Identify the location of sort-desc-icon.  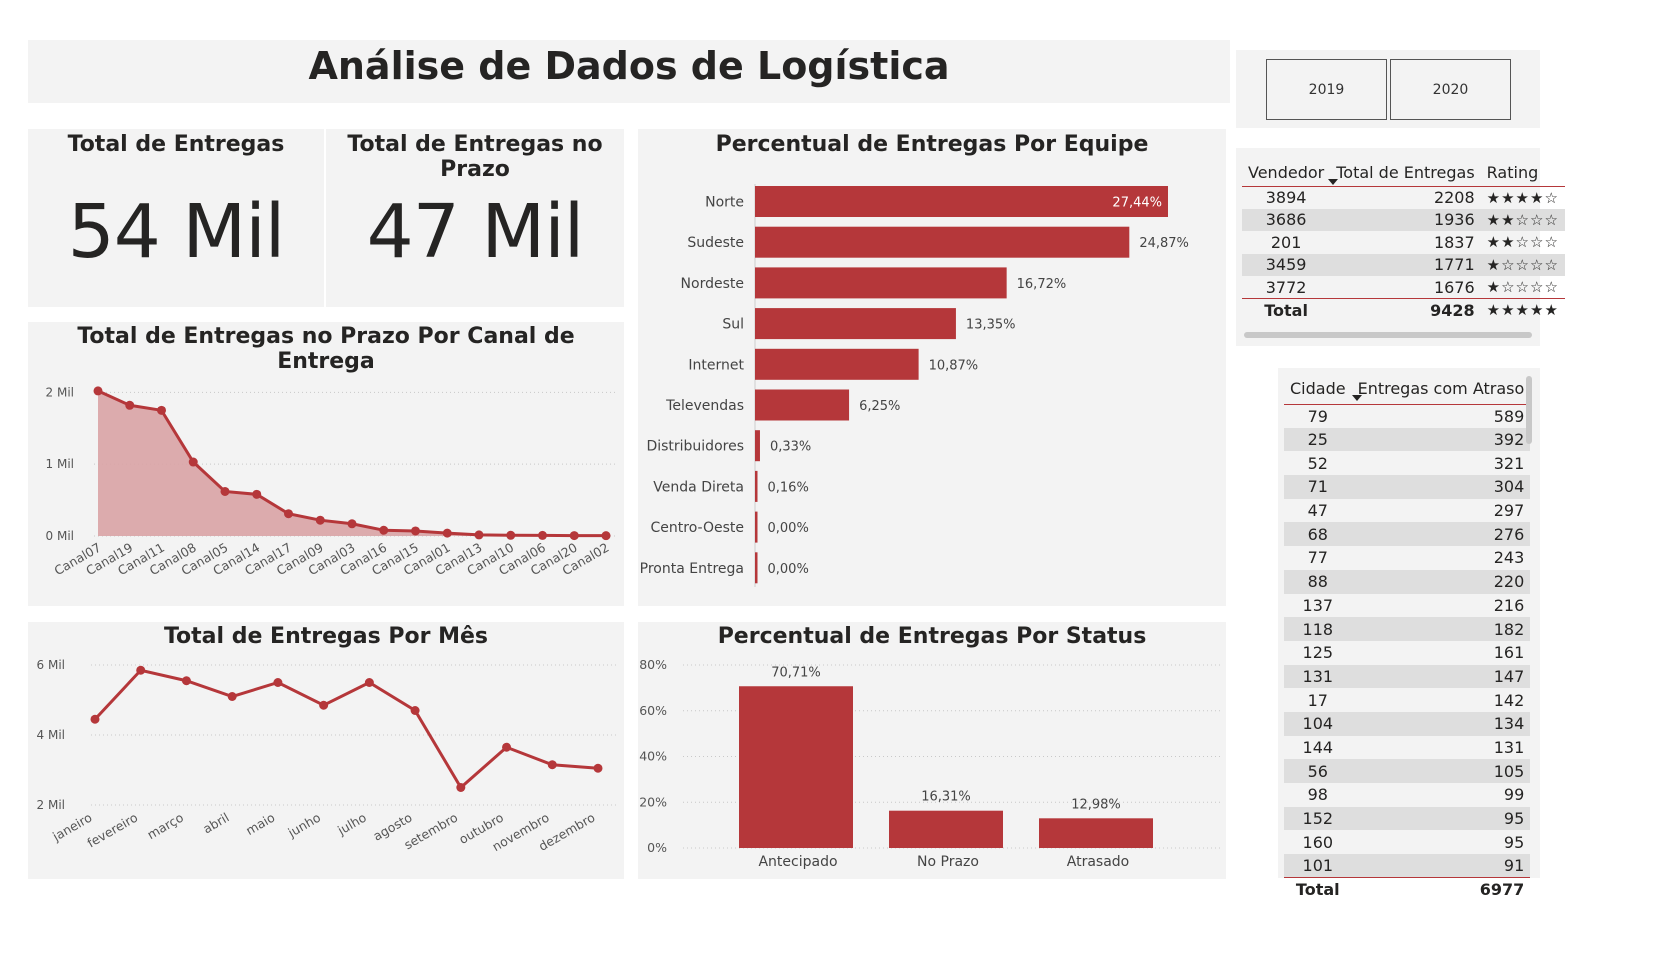
(1357, 398).